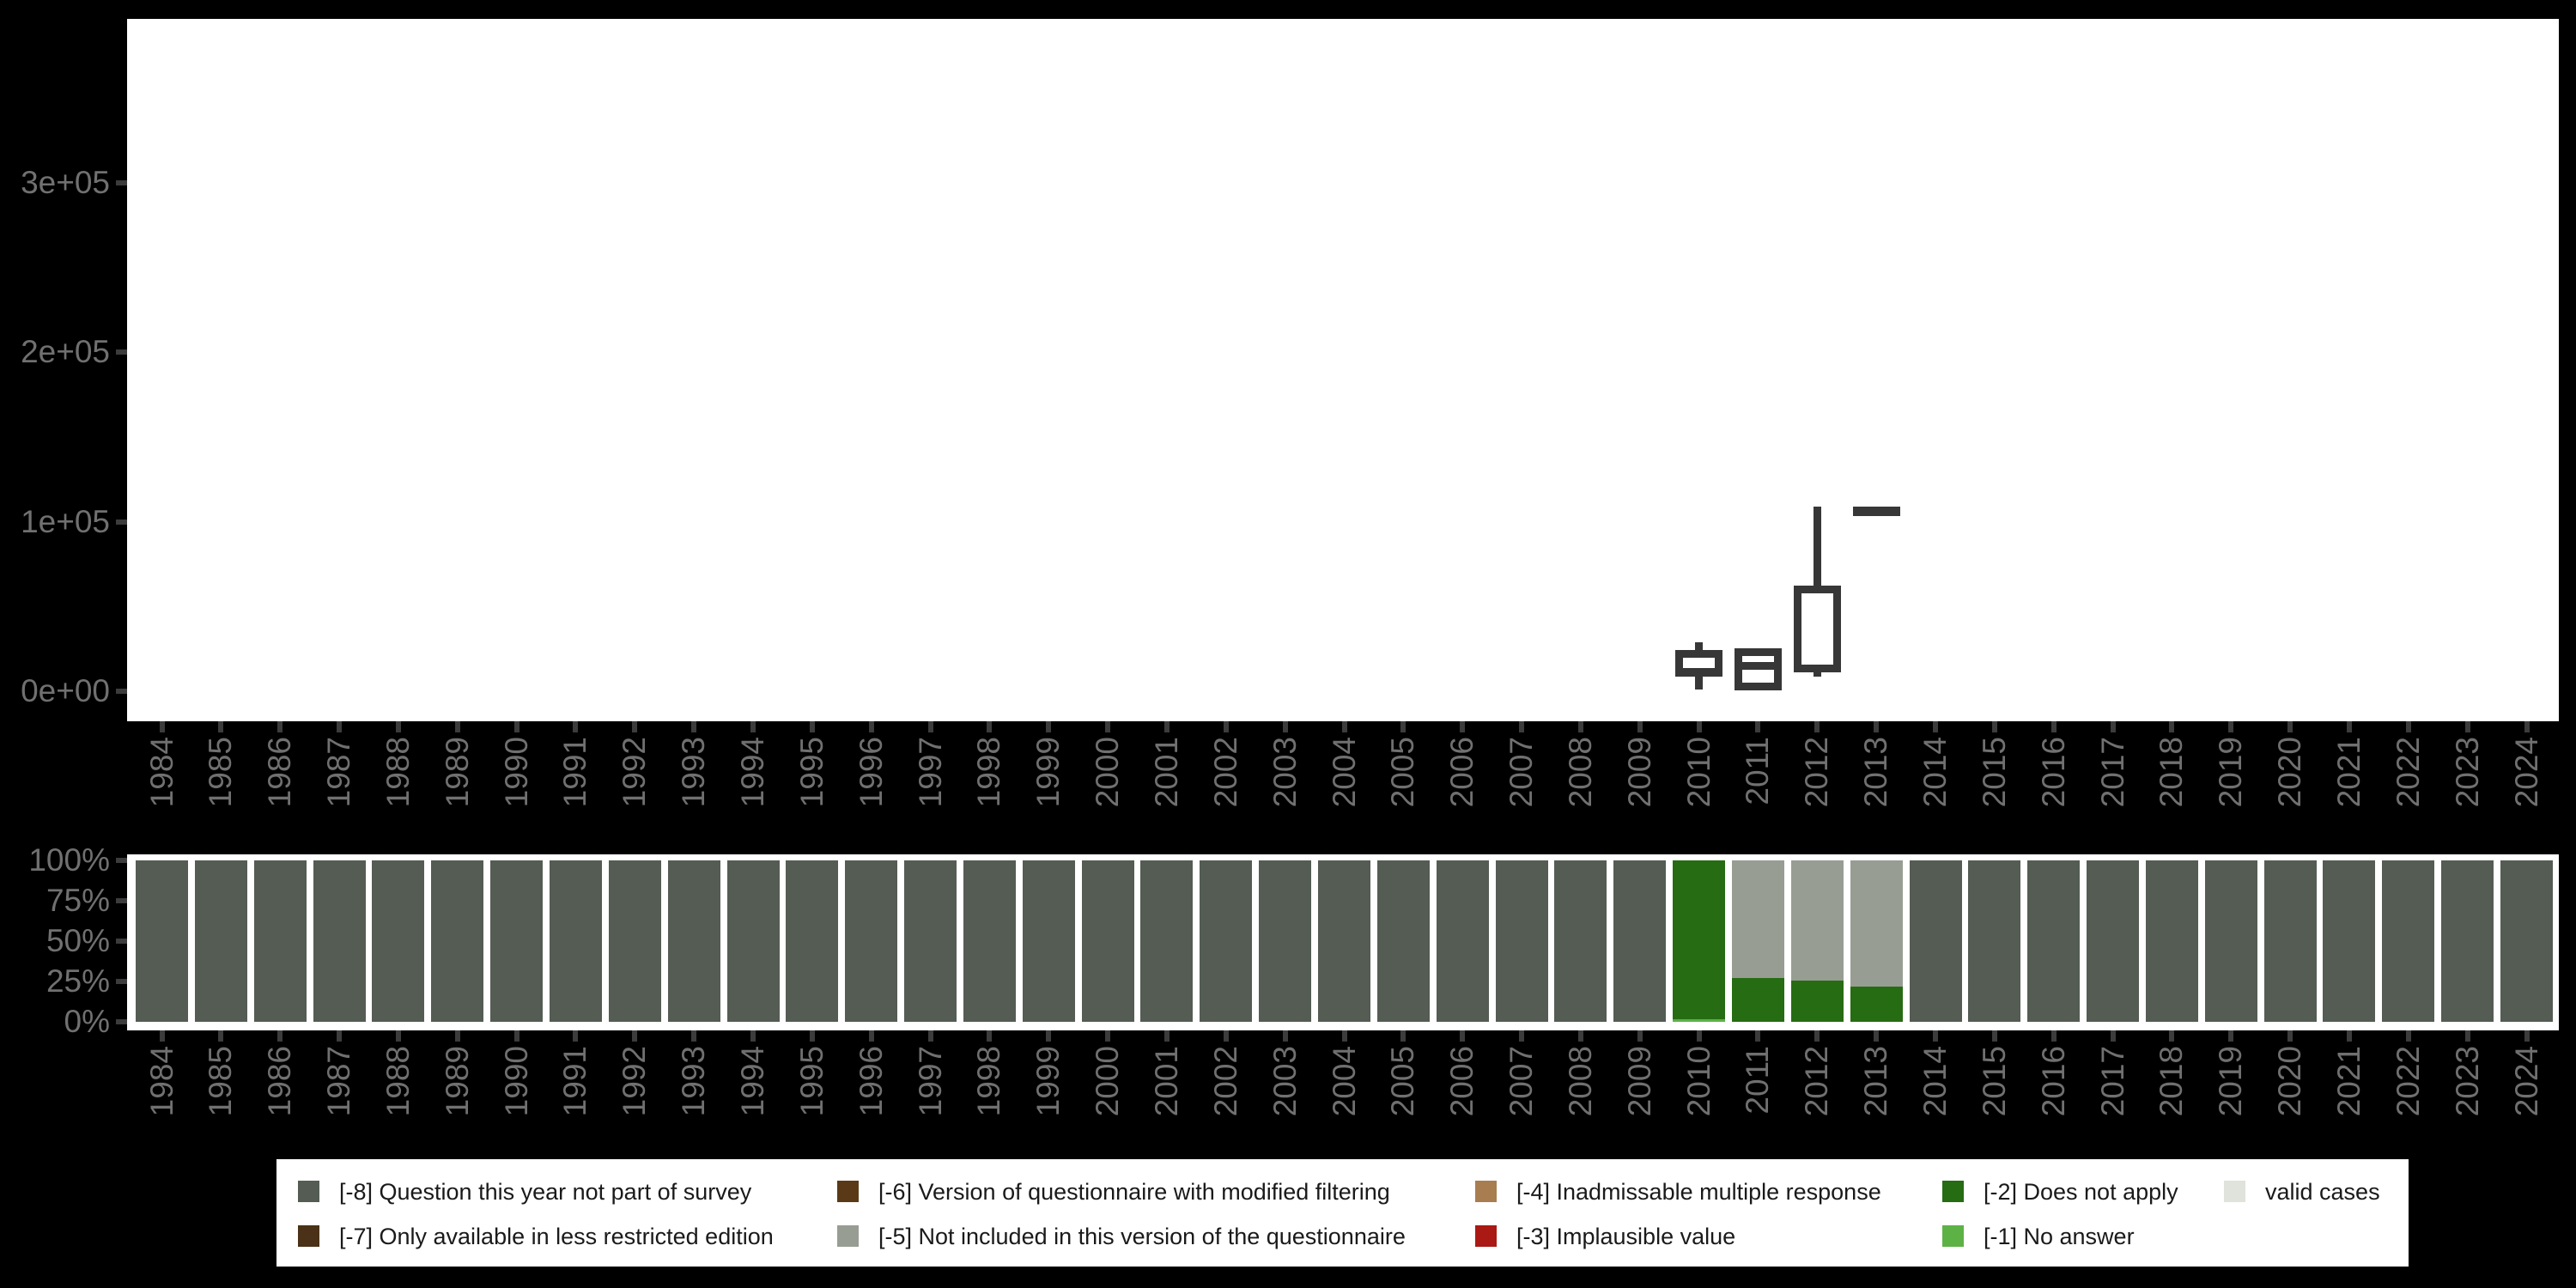 This screenshot has width=2576, height=1288. What do you see at coordinates (1580, 785) in the screenshot?
I see `year-label: 2008` at bounding box center [1580, 785].